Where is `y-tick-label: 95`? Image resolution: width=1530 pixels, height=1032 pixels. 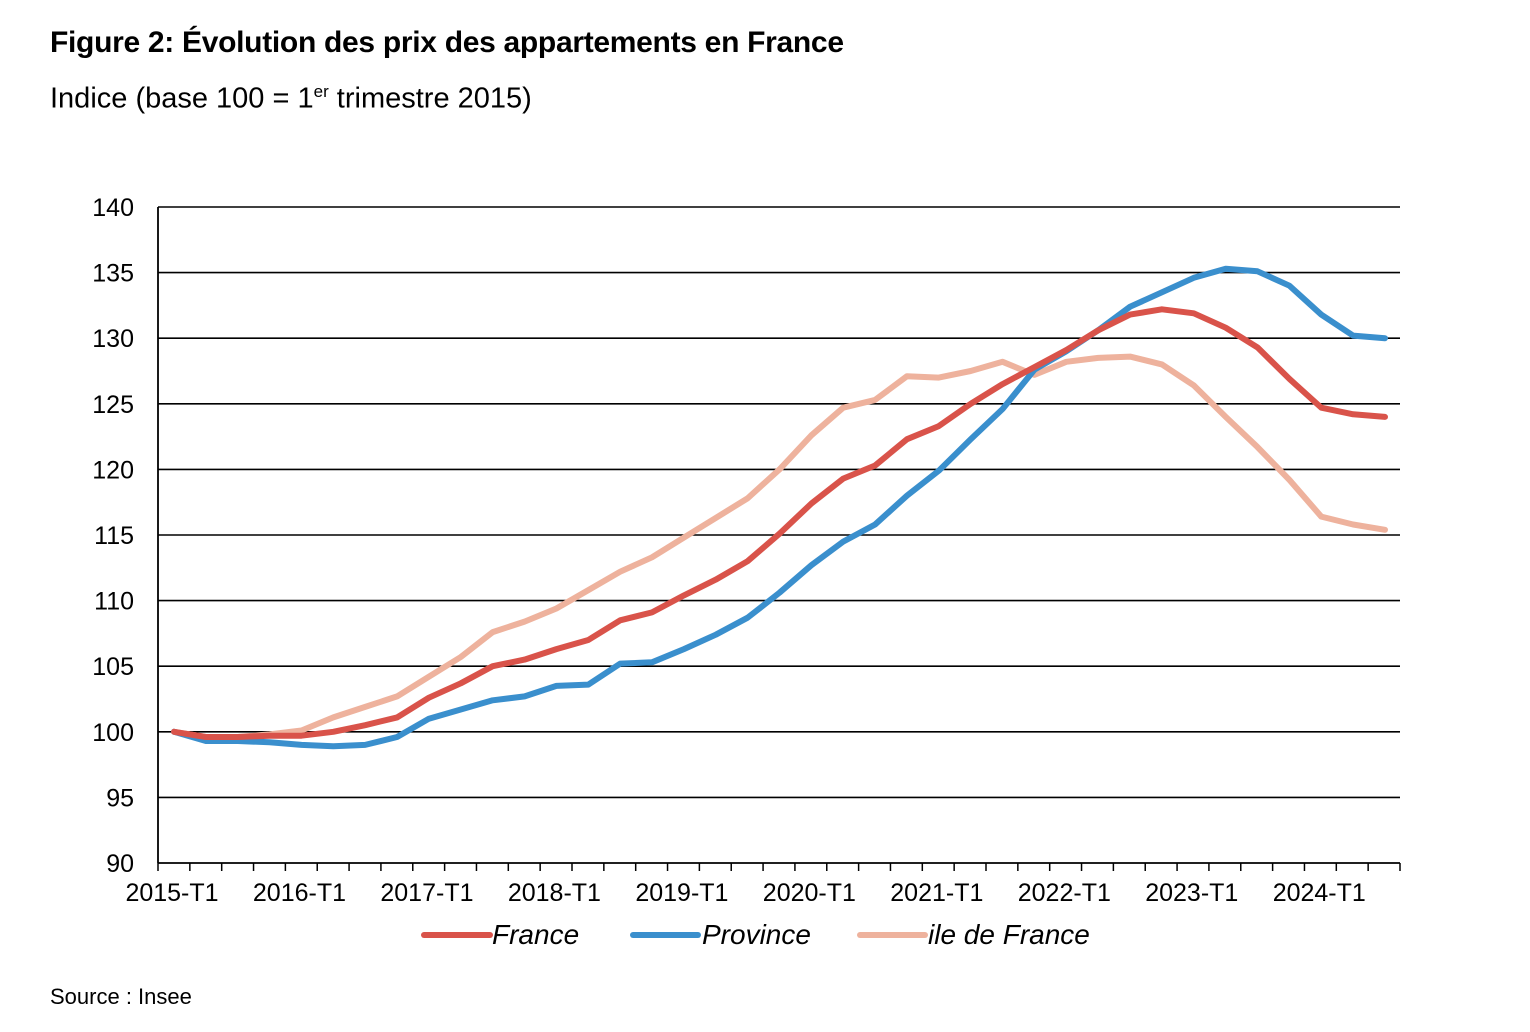
y-tick-label: 95 is located at coordinates (120, 798).